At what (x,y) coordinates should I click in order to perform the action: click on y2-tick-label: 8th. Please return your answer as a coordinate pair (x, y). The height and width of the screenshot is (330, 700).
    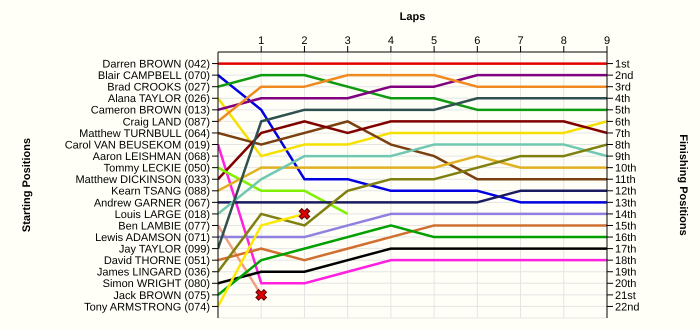
    Looking at the image, I should click on (622, 145).